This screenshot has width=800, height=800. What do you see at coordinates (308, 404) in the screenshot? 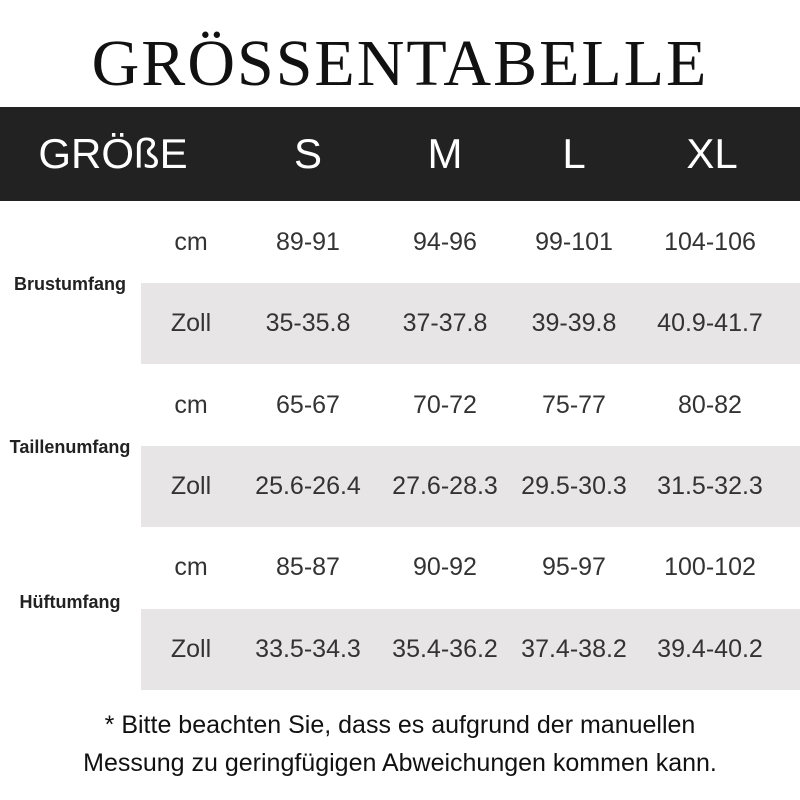
I see `value-cell: 65-67` at bounding box center [308, 404].